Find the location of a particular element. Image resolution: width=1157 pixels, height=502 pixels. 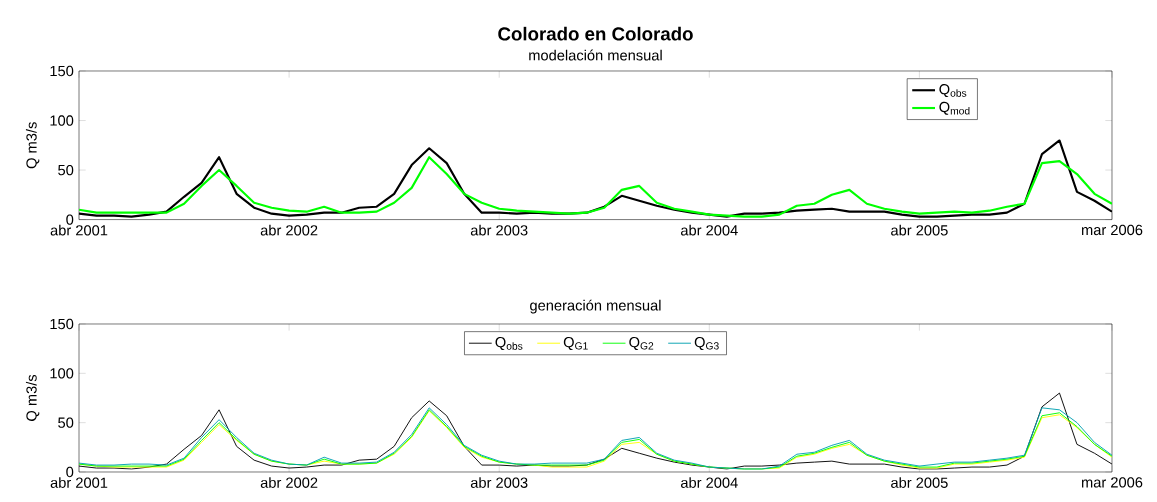

legend-label: Q$_{G1}$ is located at coordinates (575, 343).